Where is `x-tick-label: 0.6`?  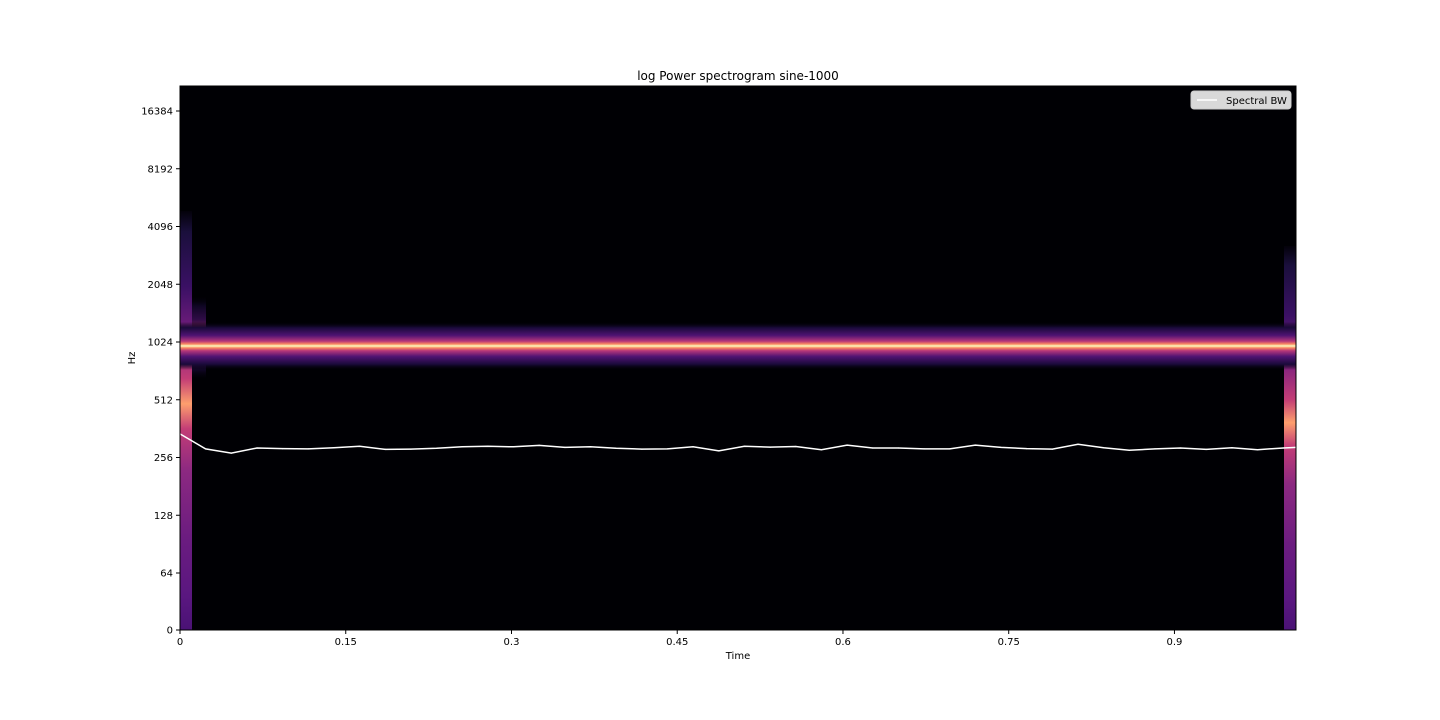 x-tick-label: 0.6 is located at coordinates (843, 642).